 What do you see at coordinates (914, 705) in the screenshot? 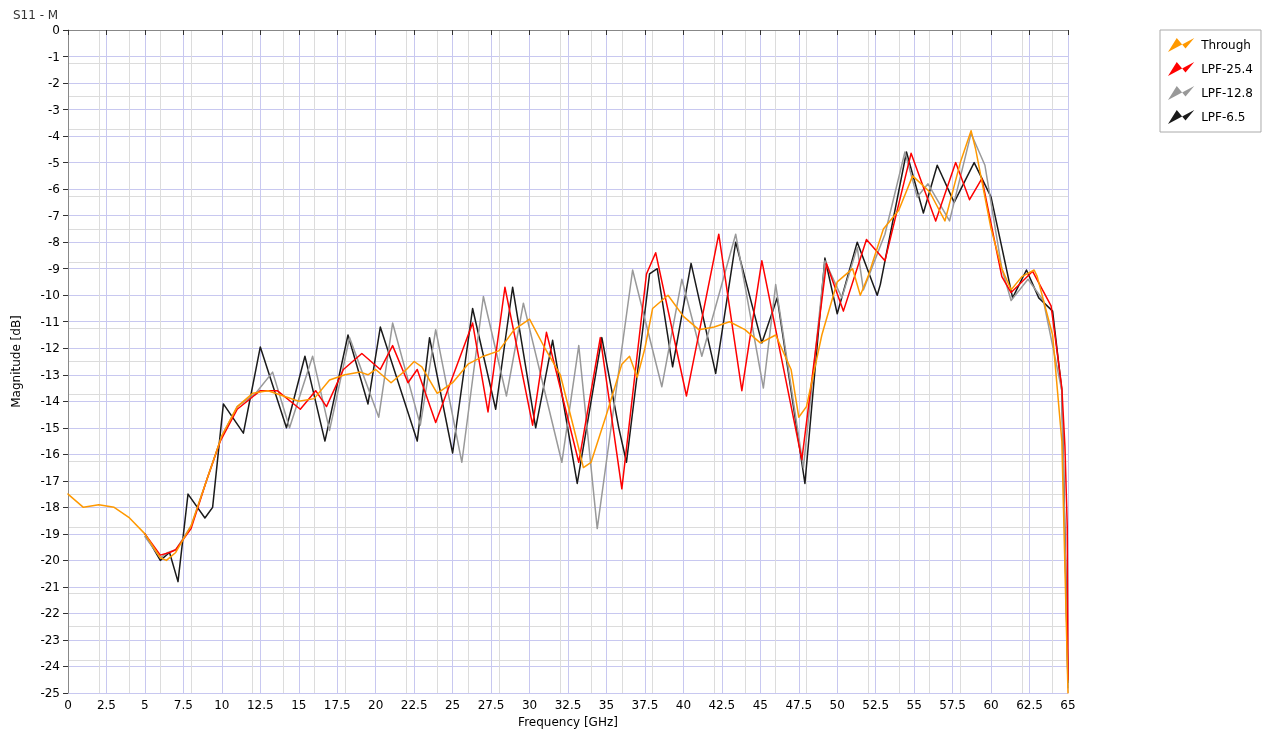
I see `x-tick-label: 55` at bounding box center [914, 705].